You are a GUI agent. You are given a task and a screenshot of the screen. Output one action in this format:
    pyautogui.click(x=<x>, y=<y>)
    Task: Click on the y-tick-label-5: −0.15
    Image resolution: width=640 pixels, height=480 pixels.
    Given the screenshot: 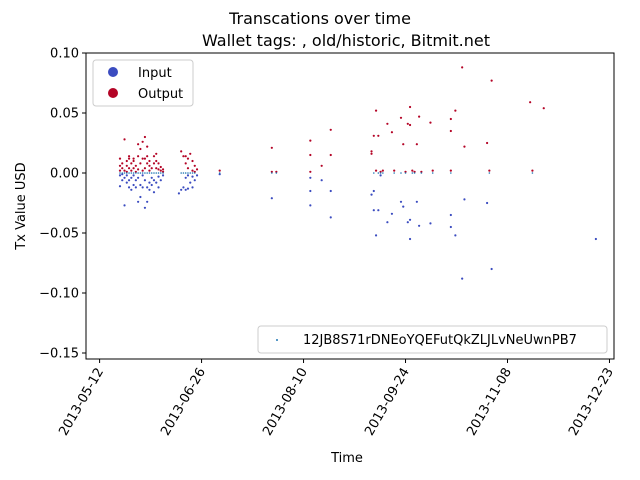 What is the action you would take?
    pyautogui.click(x=59, y=354)
    